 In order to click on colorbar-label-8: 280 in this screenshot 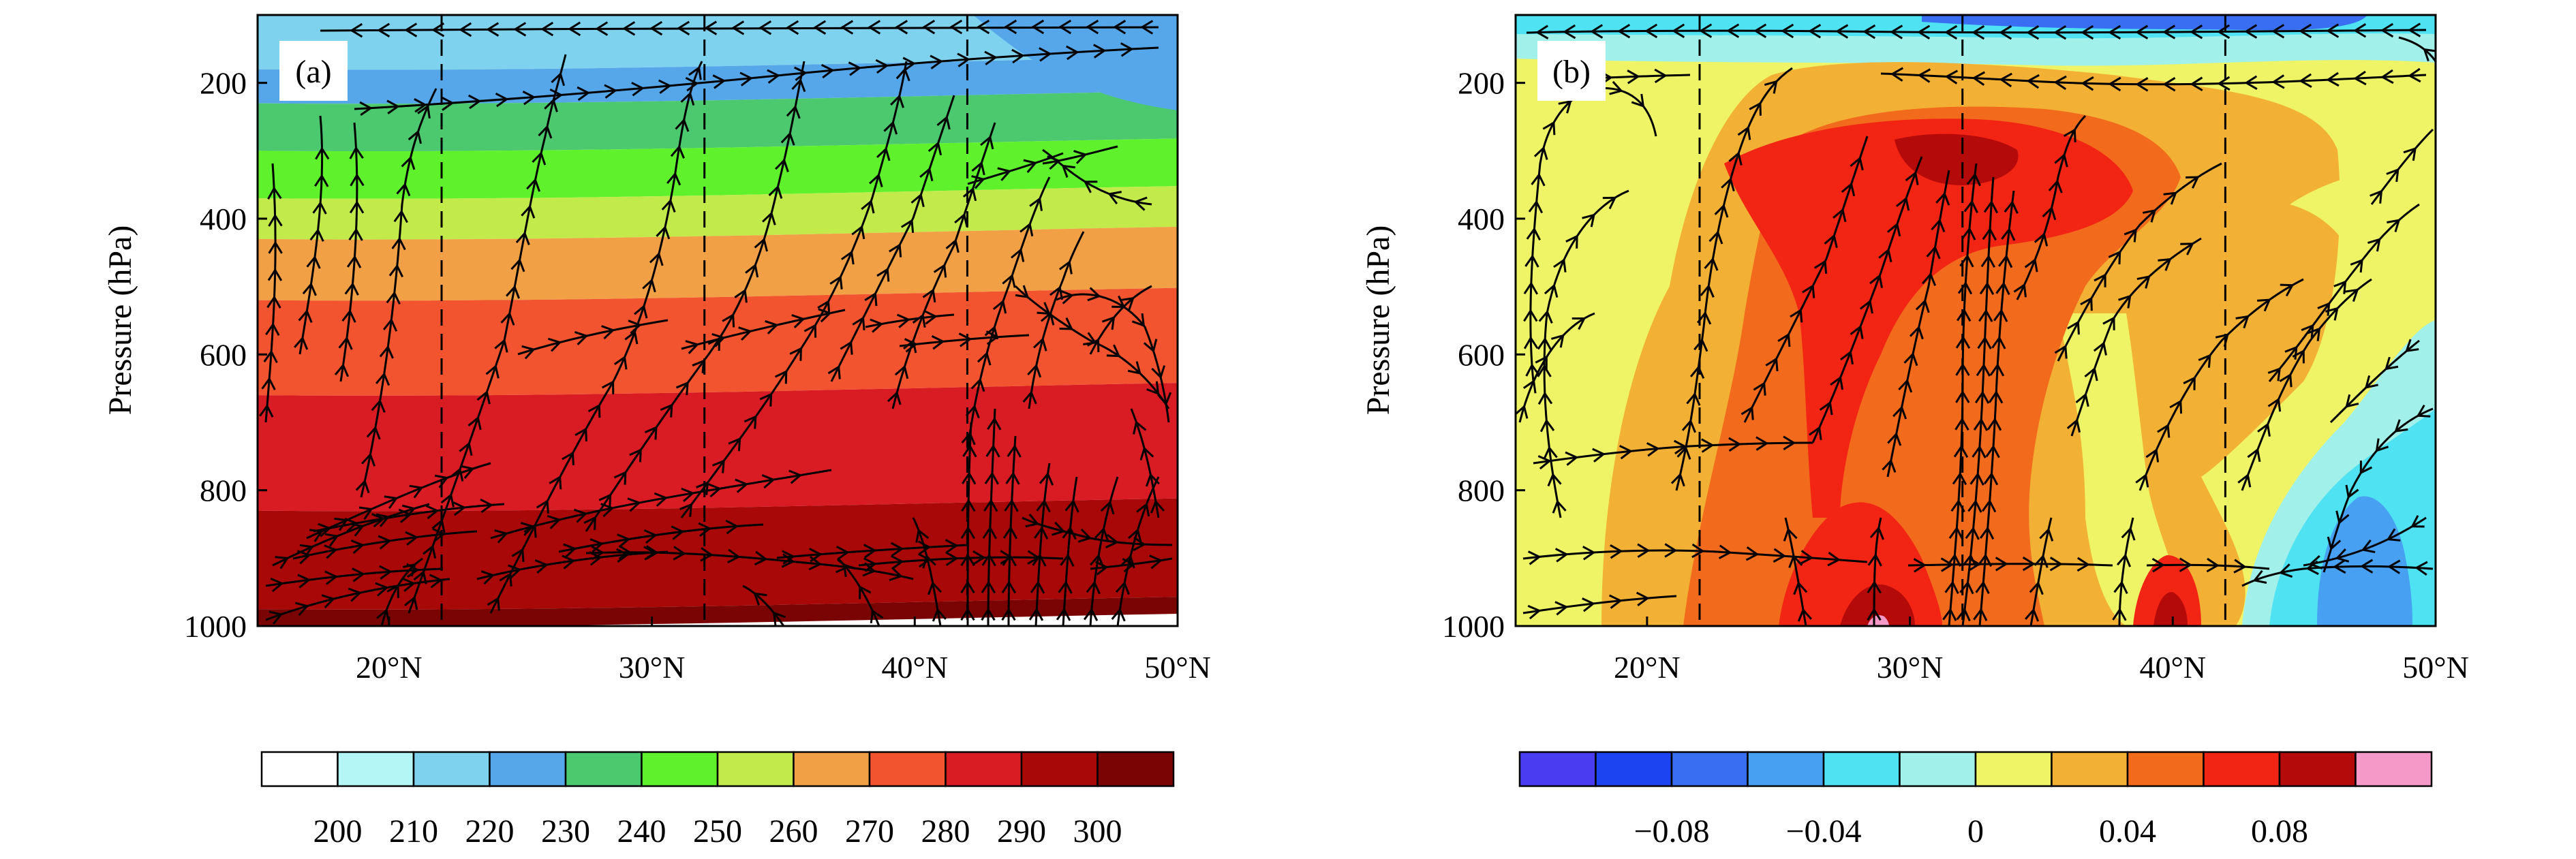, I will do `click(946, 831)`.